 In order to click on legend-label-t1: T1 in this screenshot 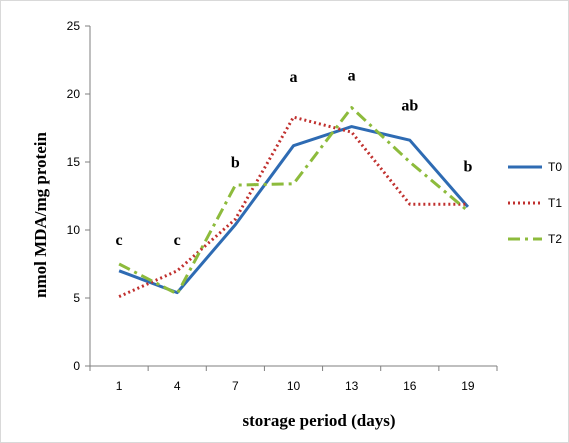, I will do `click(555, 203)`.